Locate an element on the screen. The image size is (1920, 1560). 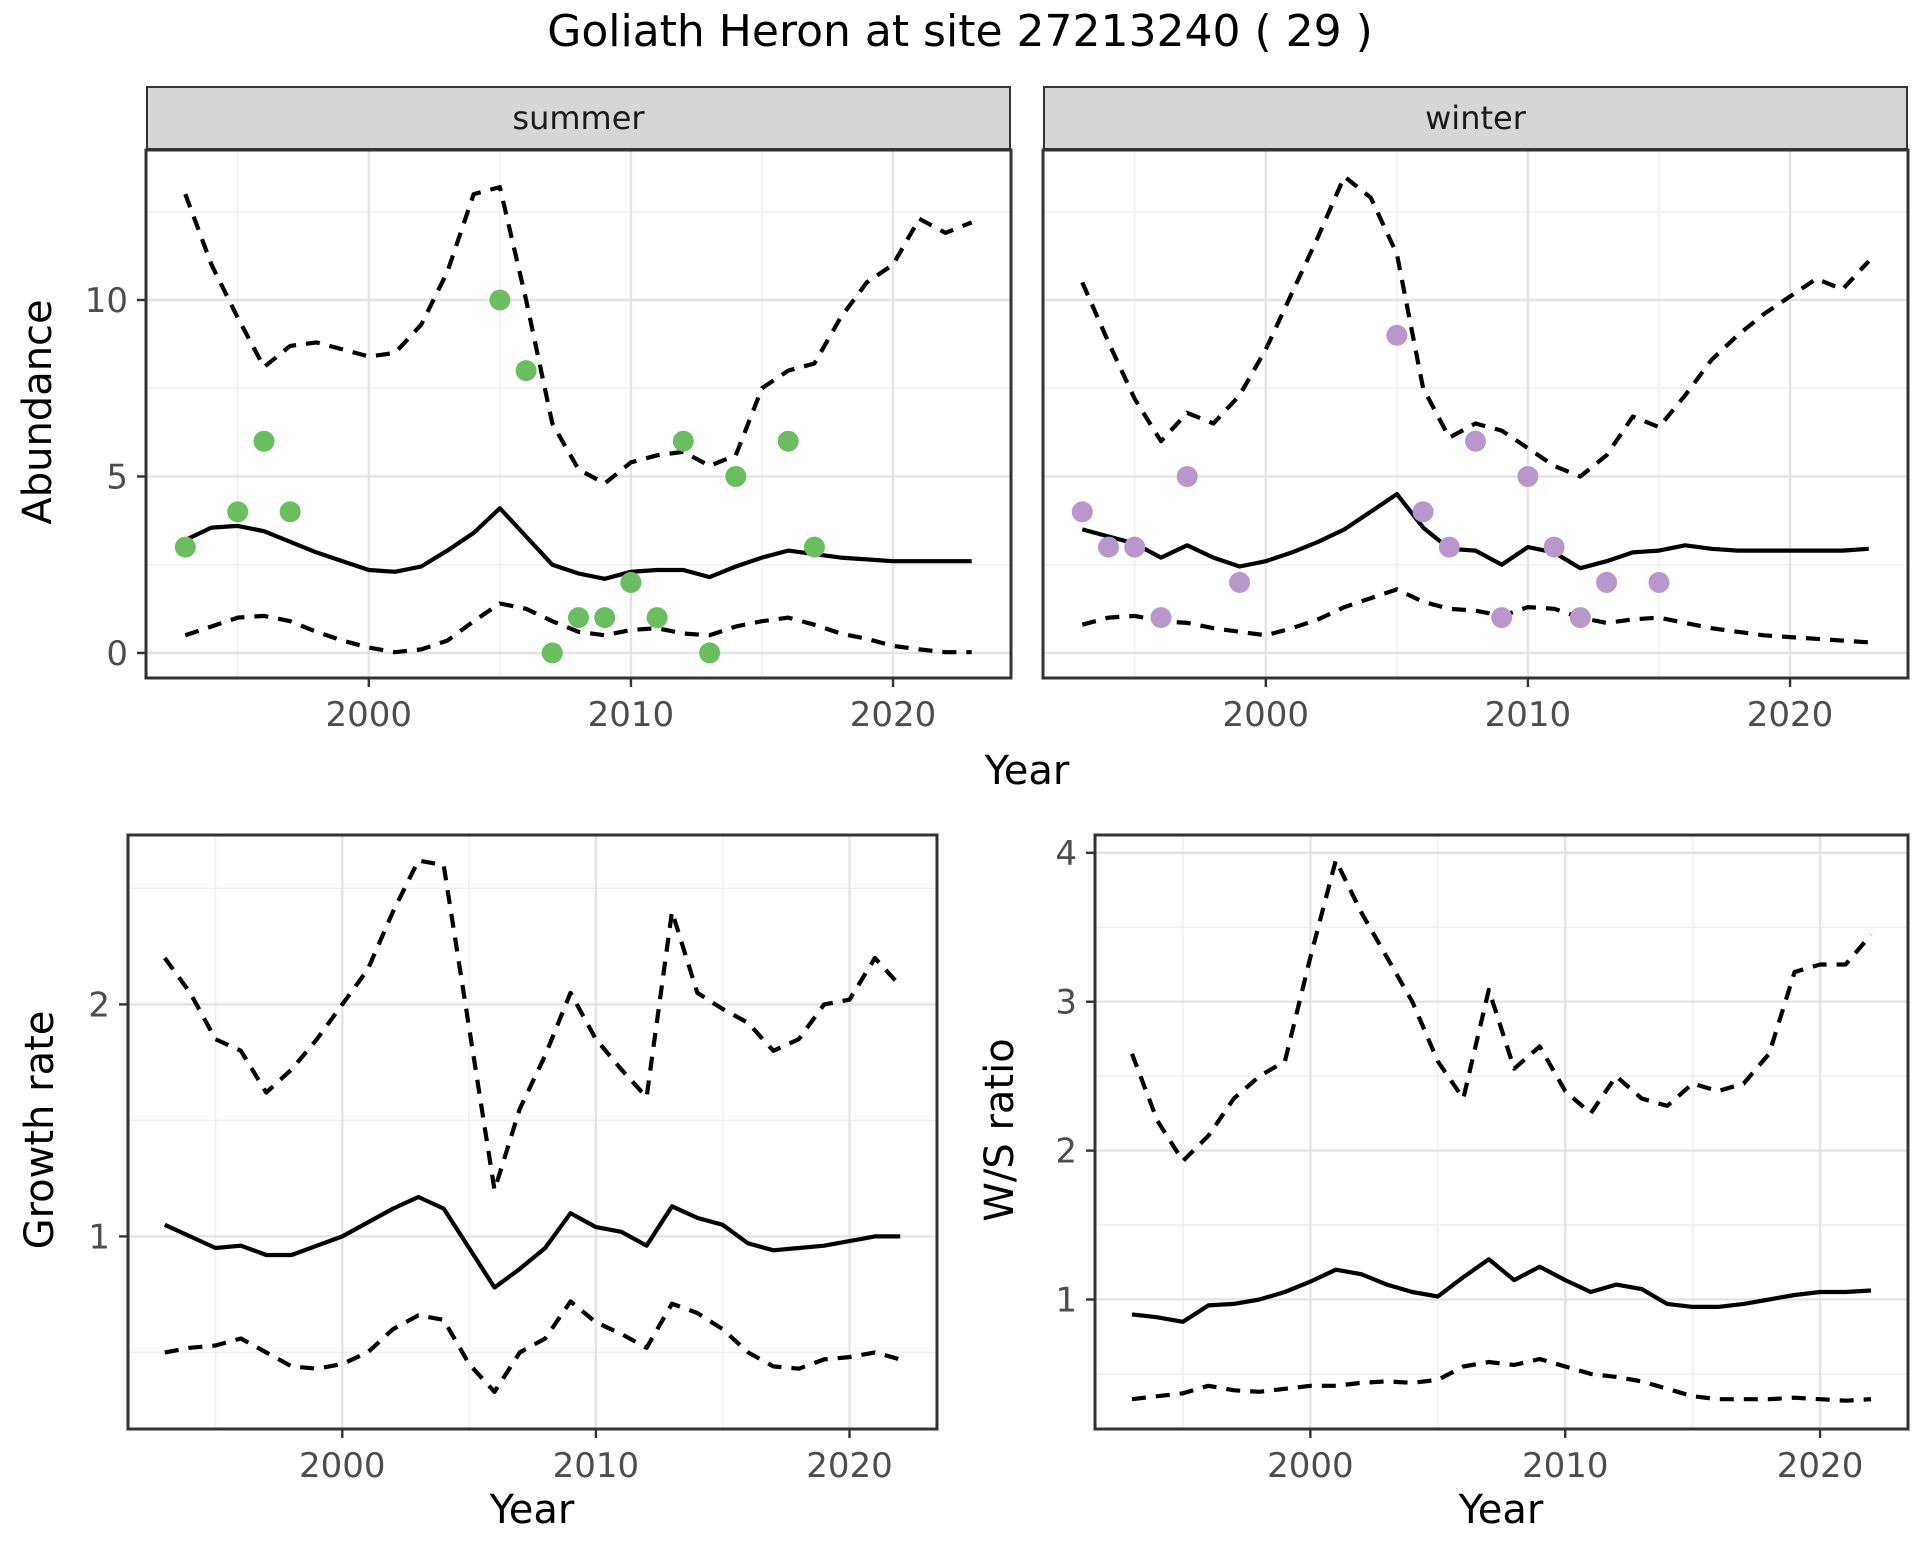
facet-strip-winter: winter is located at coordinates (1475, 118).